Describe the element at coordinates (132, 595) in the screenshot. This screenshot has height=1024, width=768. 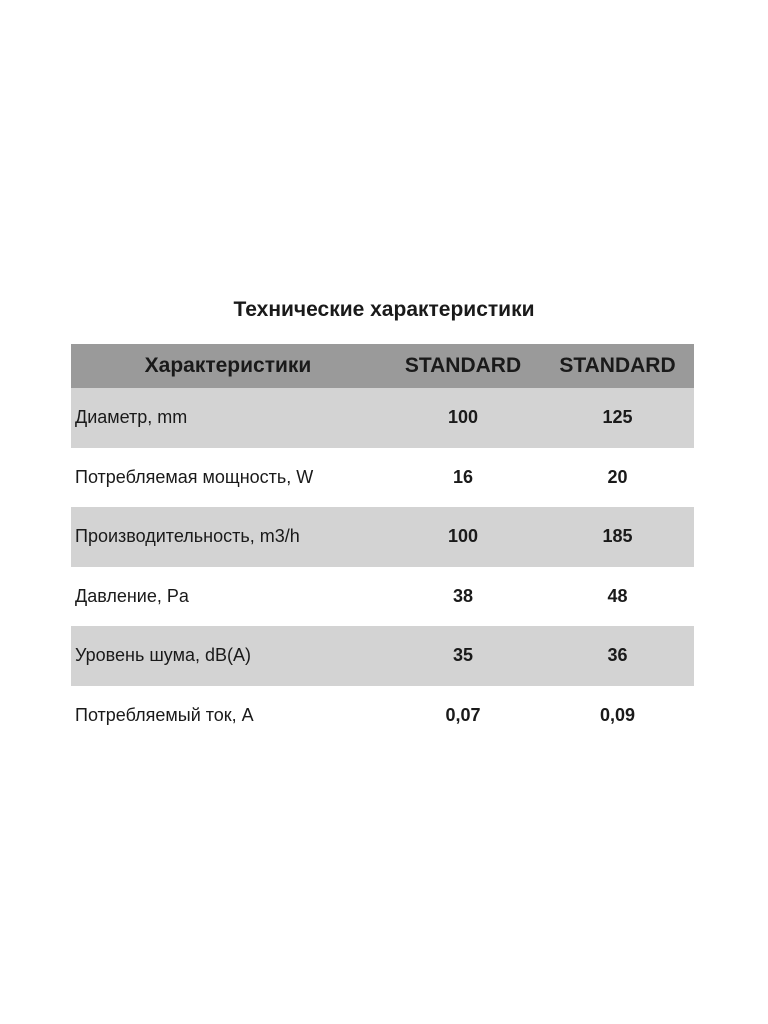
I see `row-label: Давление, Pa` at that location.